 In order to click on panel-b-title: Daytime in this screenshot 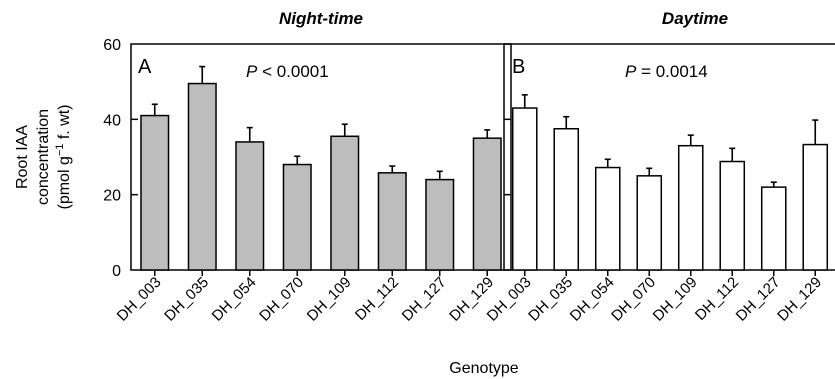, I will do `click(695, 18)`.